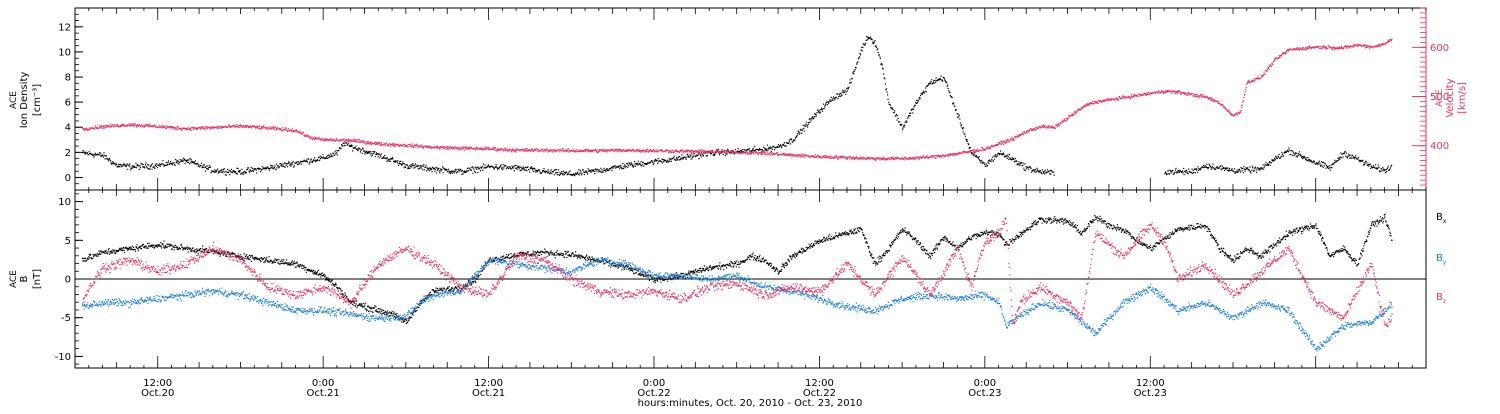 Image resolution: width=1500 pixels, height=414 pixels. I want to click on bottom-left-tick-label: 0, so click(68, 280).